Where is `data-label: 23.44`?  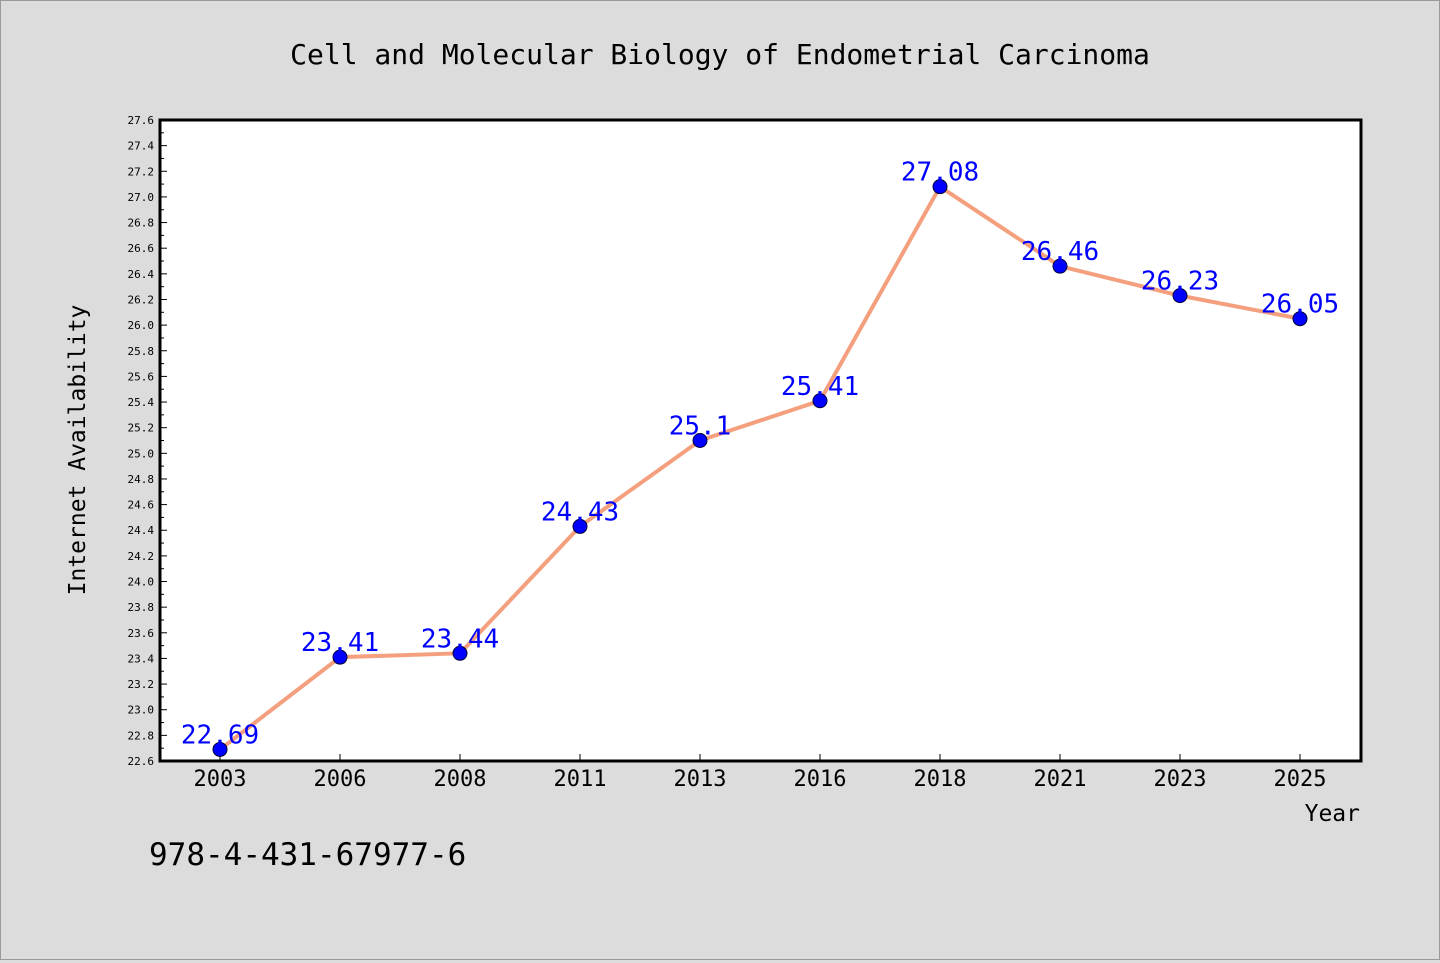 data-label: 23.44 is located at coordinates (460, 639).